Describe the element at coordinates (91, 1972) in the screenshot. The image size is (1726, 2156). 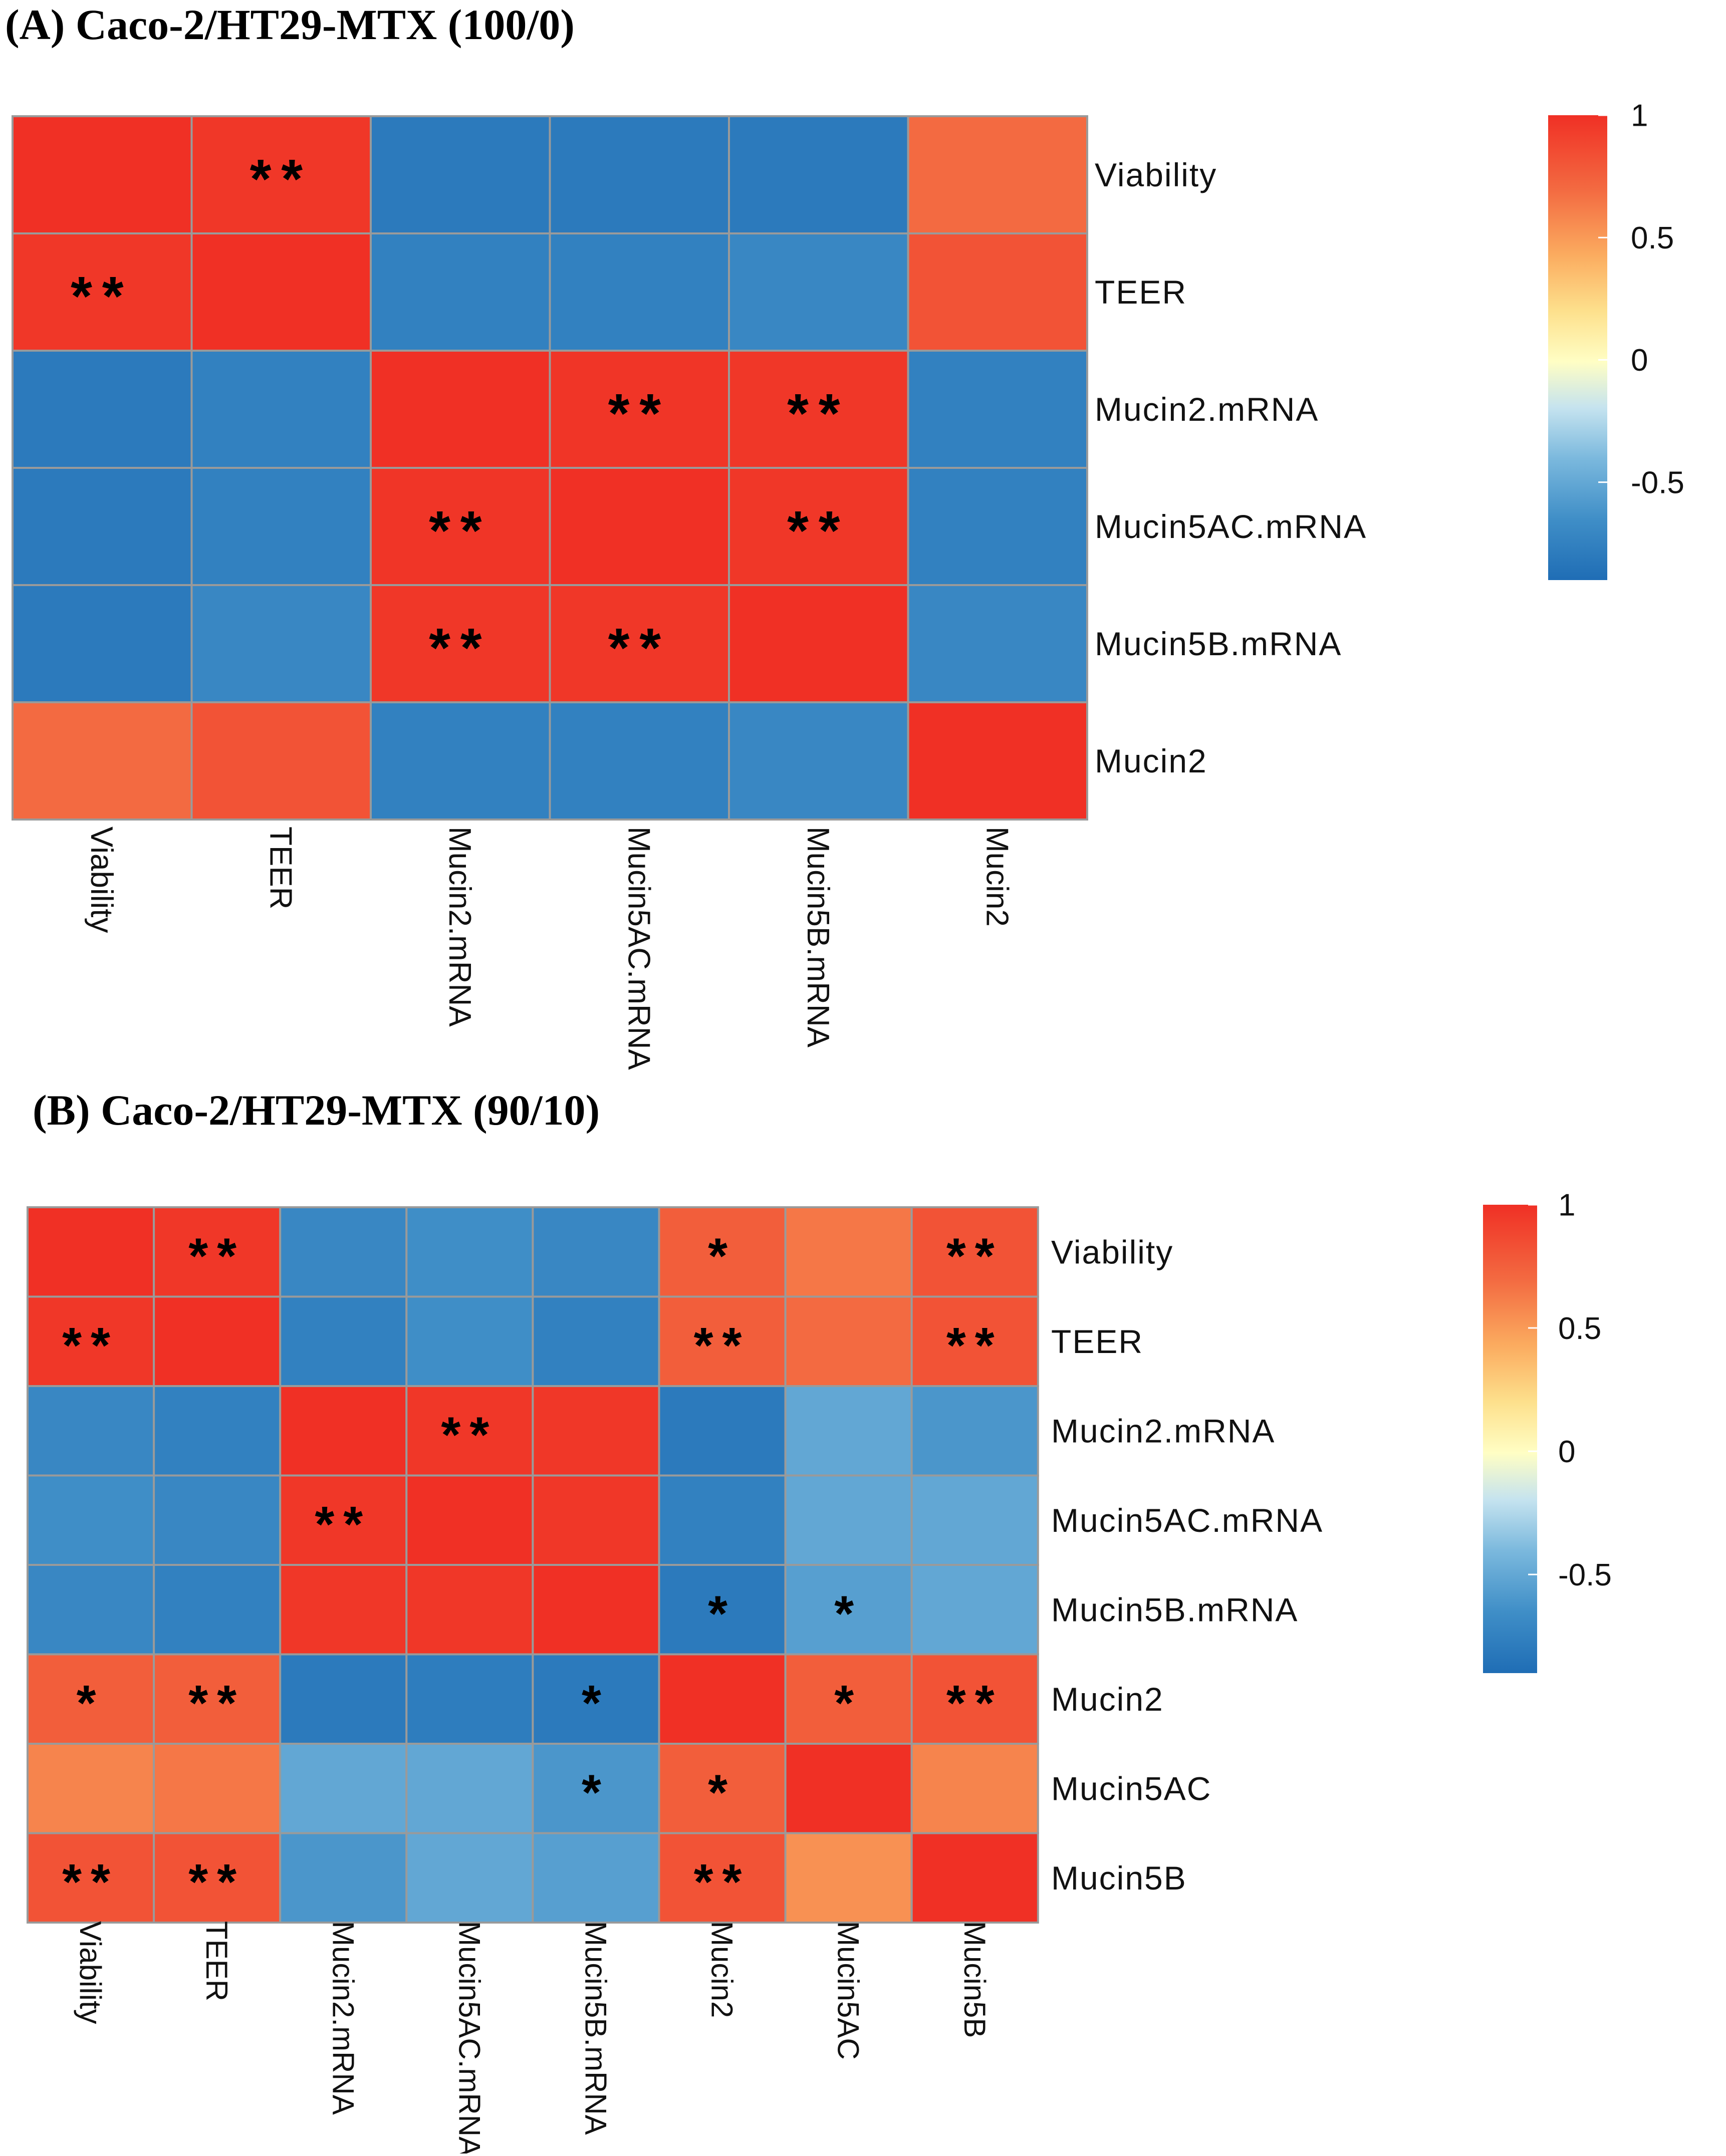
I see `column-label: Viability` at that location.